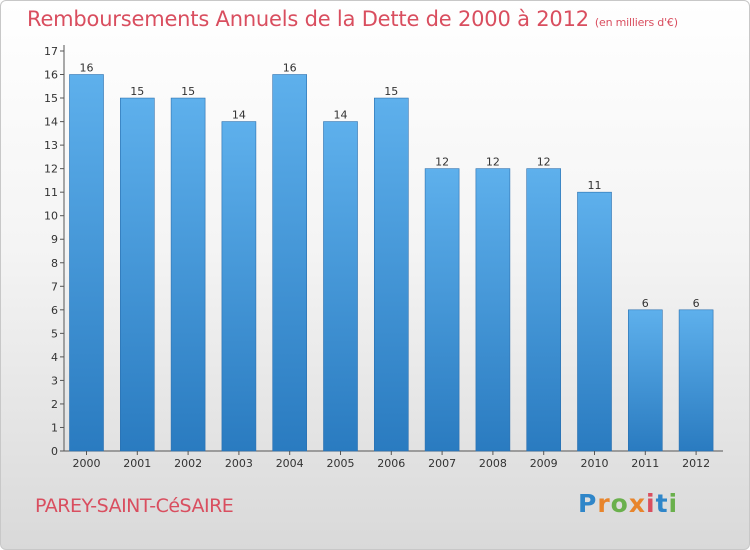 Image resolution: width=750 pixels, height=550 pixels. What do you see at coordinates (662, 503) in the screenshot?
I see `logo-letter: t` at bounding box center [662, 503].